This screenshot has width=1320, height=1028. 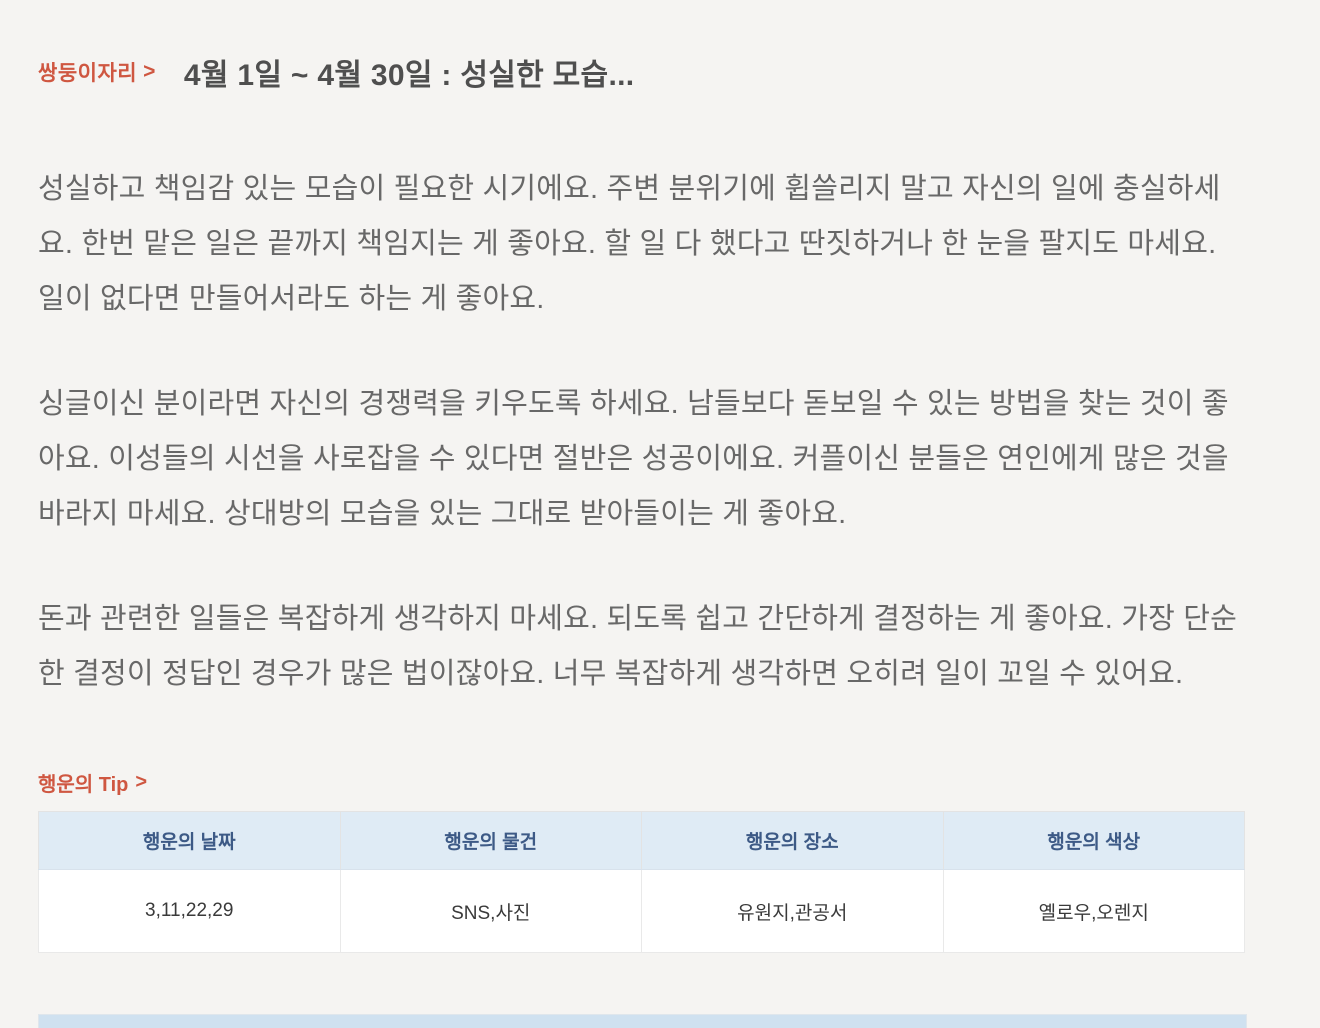 I want to click on zodiac-label: 쌍둥이자리, so click(x=88, y=73).